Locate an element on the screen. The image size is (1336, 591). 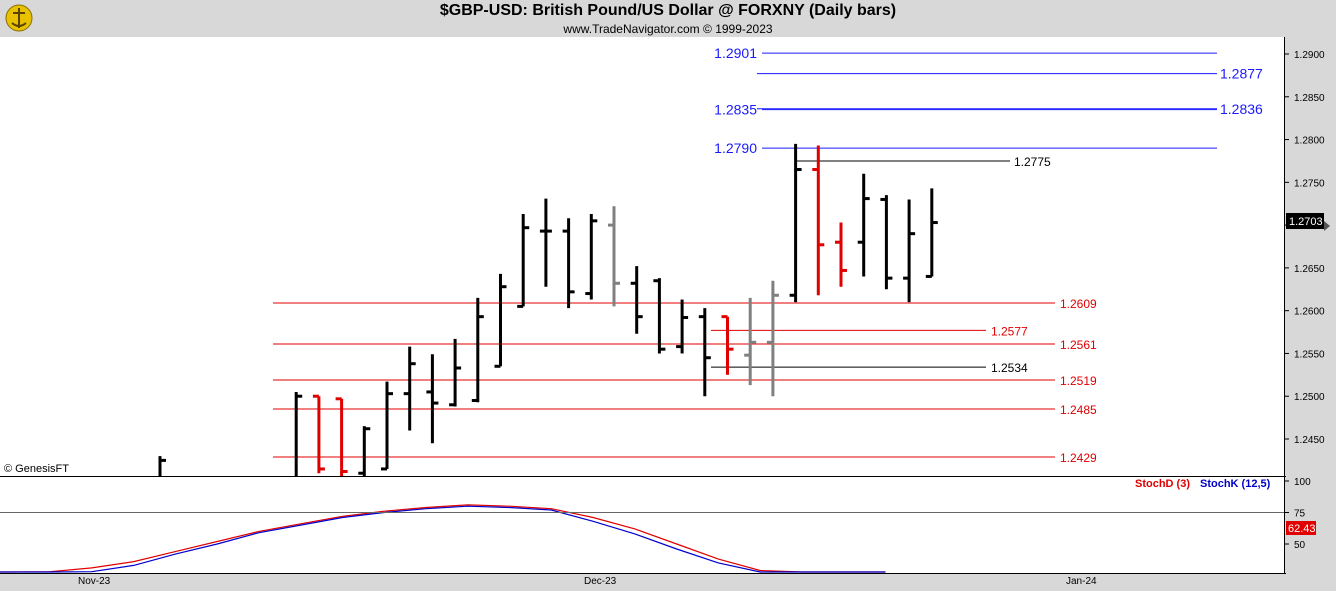
stoch-tick-label: 75 is located at coordinates (1300, 514).